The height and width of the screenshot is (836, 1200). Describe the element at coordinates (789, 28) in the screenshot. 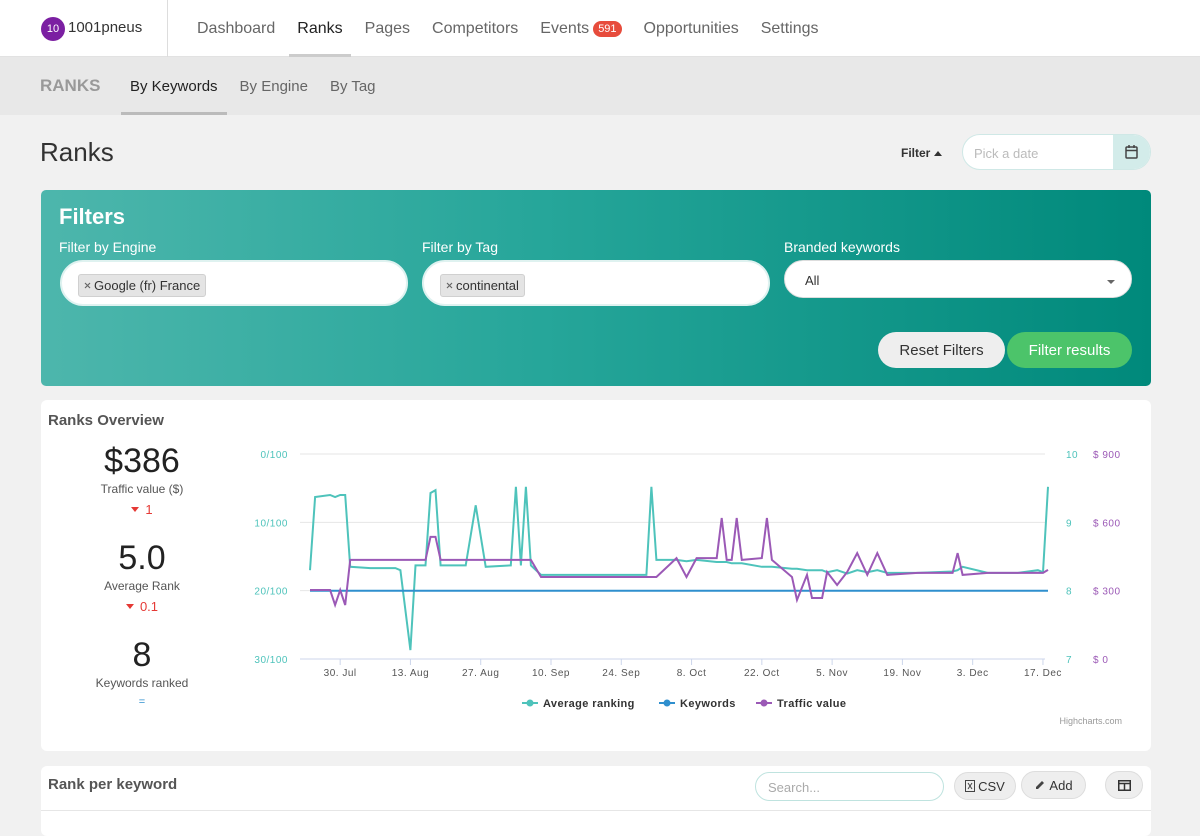

I see `nav-item: Settings` at that location.